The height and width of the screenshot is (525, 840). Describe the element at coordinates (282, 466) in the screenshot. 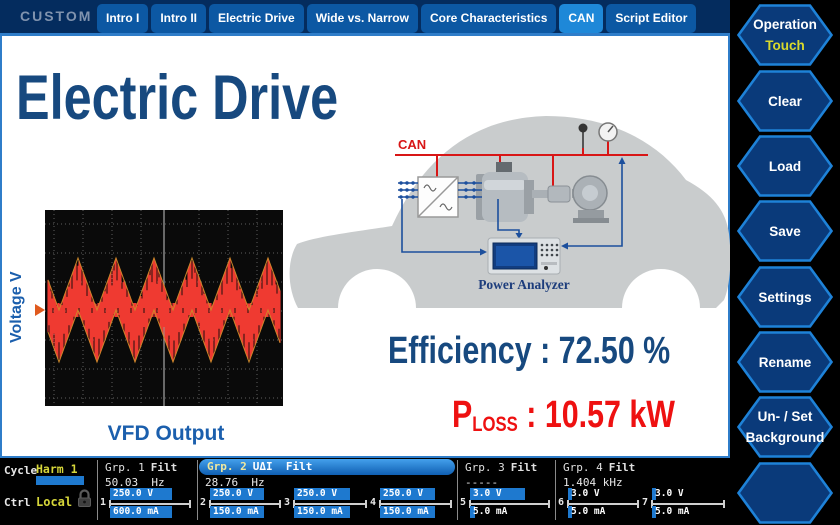

I see `group-qualifier: UΔI Filt` at that location.